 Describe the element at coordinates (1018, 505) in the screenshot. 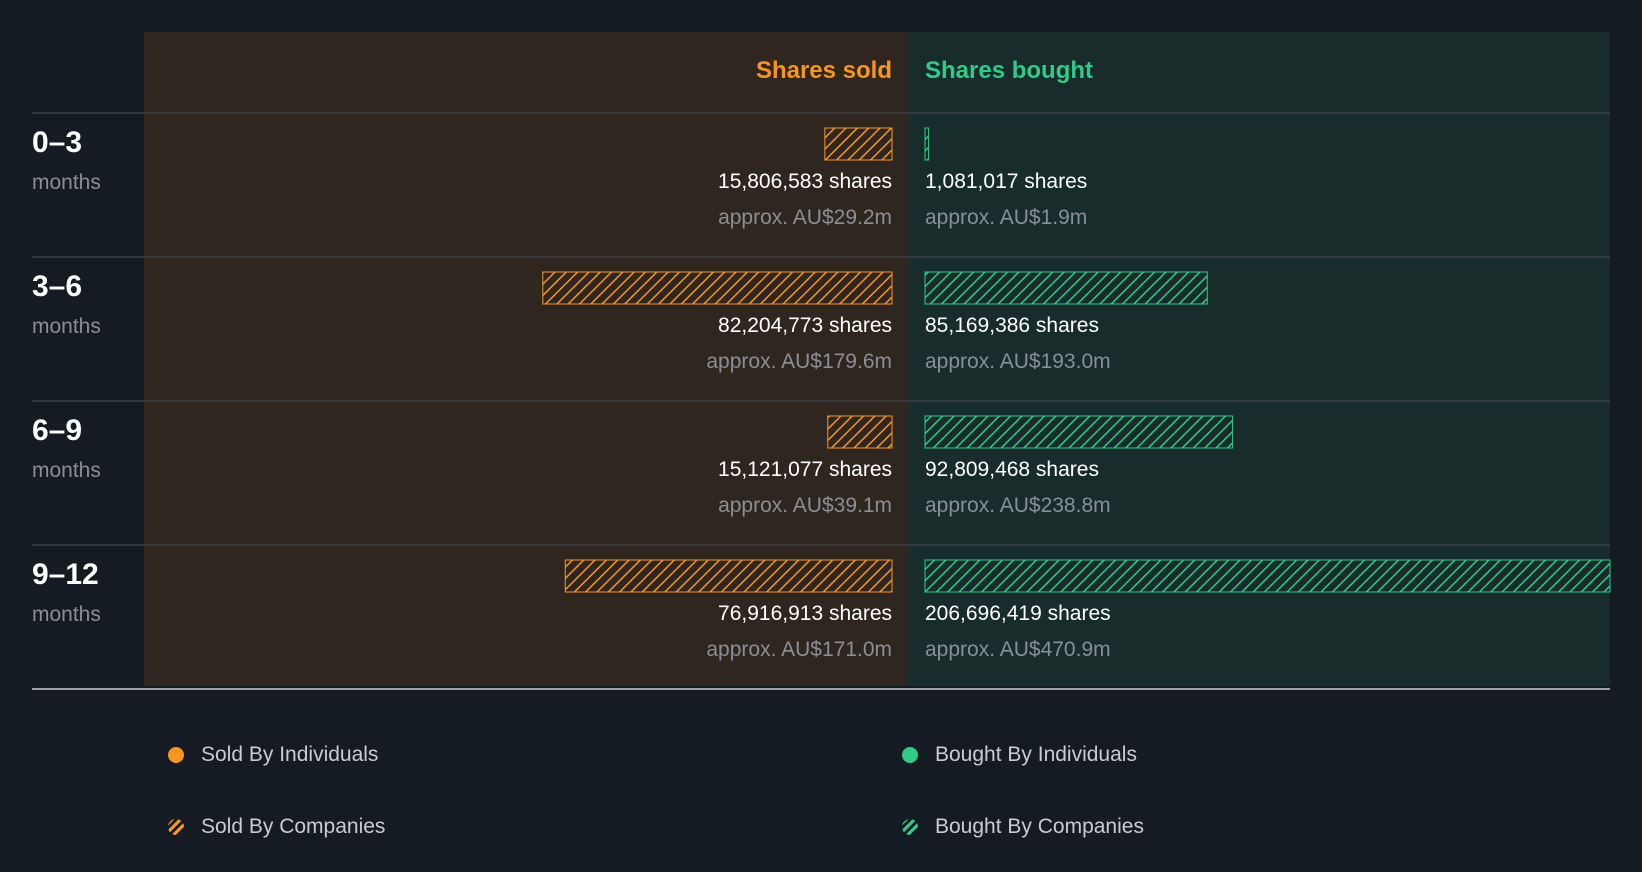

I see `bought-value-label: approx. AU$238.8m` at that location.